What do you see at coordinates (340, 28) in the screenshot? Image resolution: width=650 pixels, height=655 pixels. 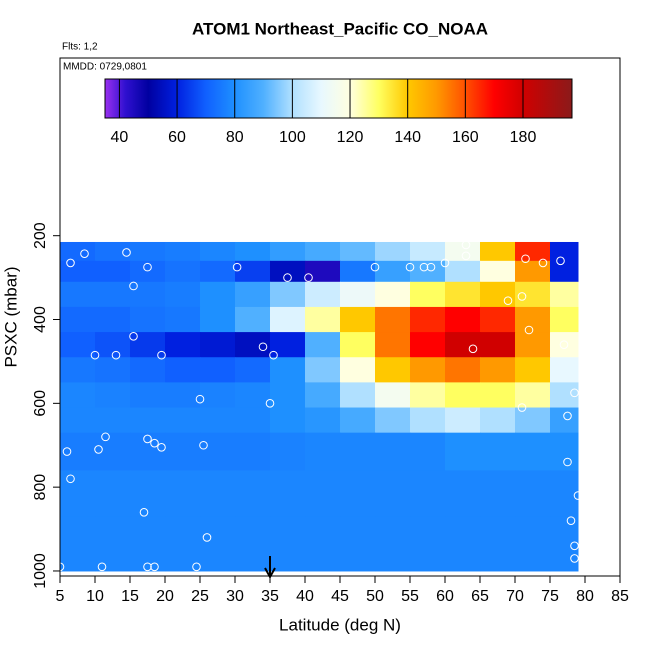 I see `chart-title: ATOM1 Northeast_Pacific CO_NOAA` at bounding box center [340, 28].